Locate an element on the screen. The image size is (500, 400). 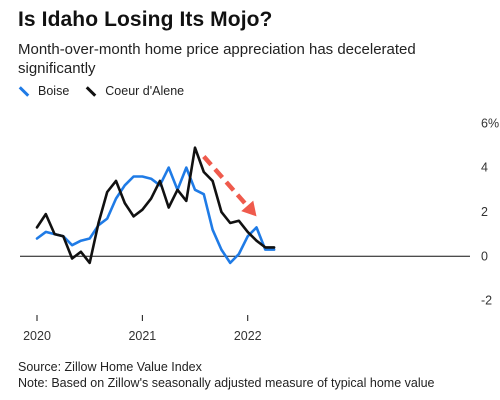
legend: Boise Coeur d'Alene is located at coordinates (101, 91).